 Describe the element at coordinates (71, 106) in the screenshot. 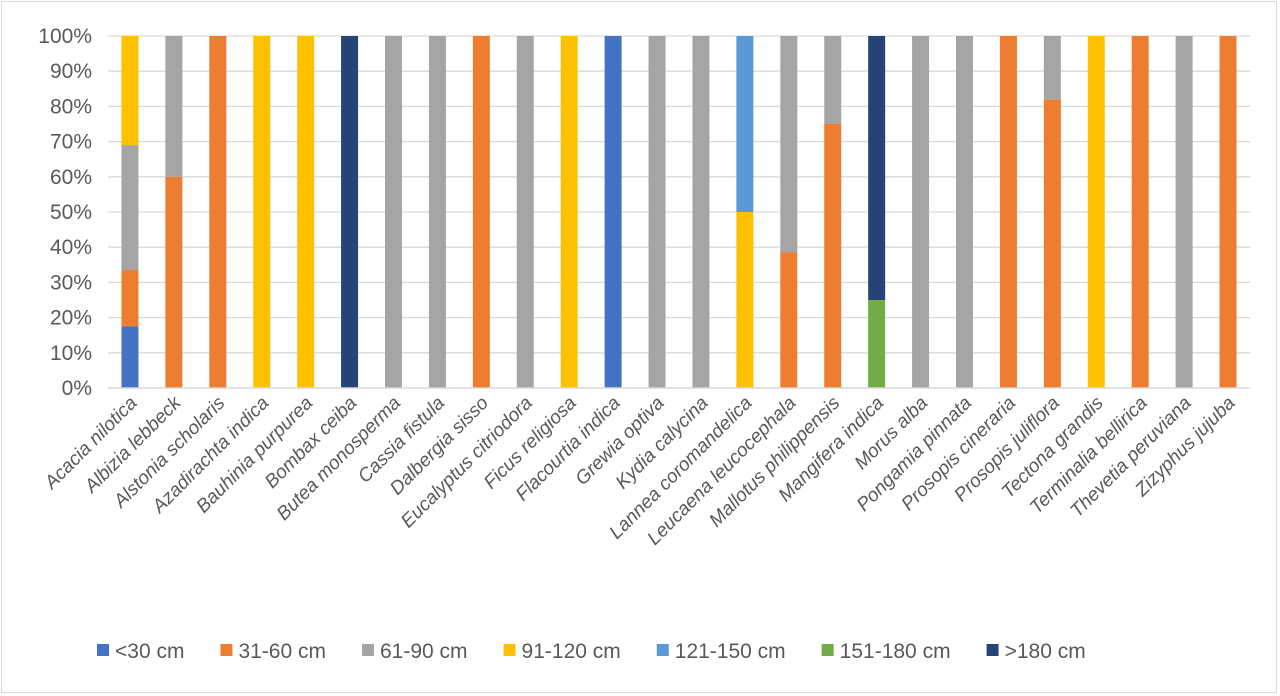

I see `y-tick-label: 80%` at that location.